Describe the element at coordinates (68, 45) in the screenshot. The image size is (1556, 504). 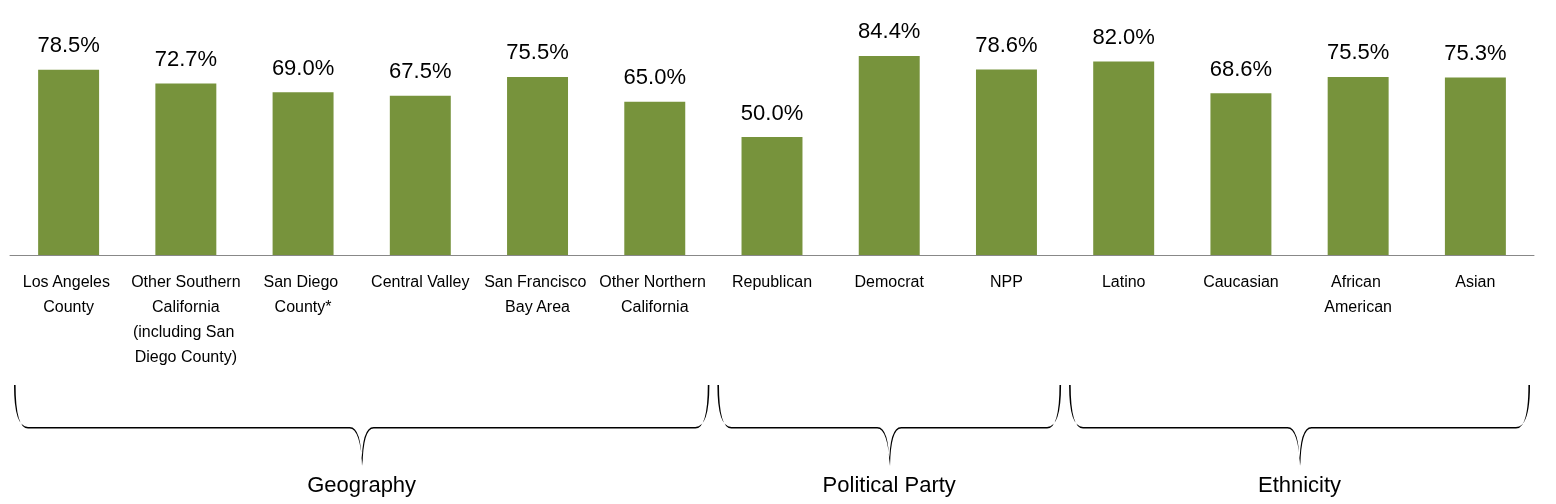
I see `data-label: 78.5%` at that location.